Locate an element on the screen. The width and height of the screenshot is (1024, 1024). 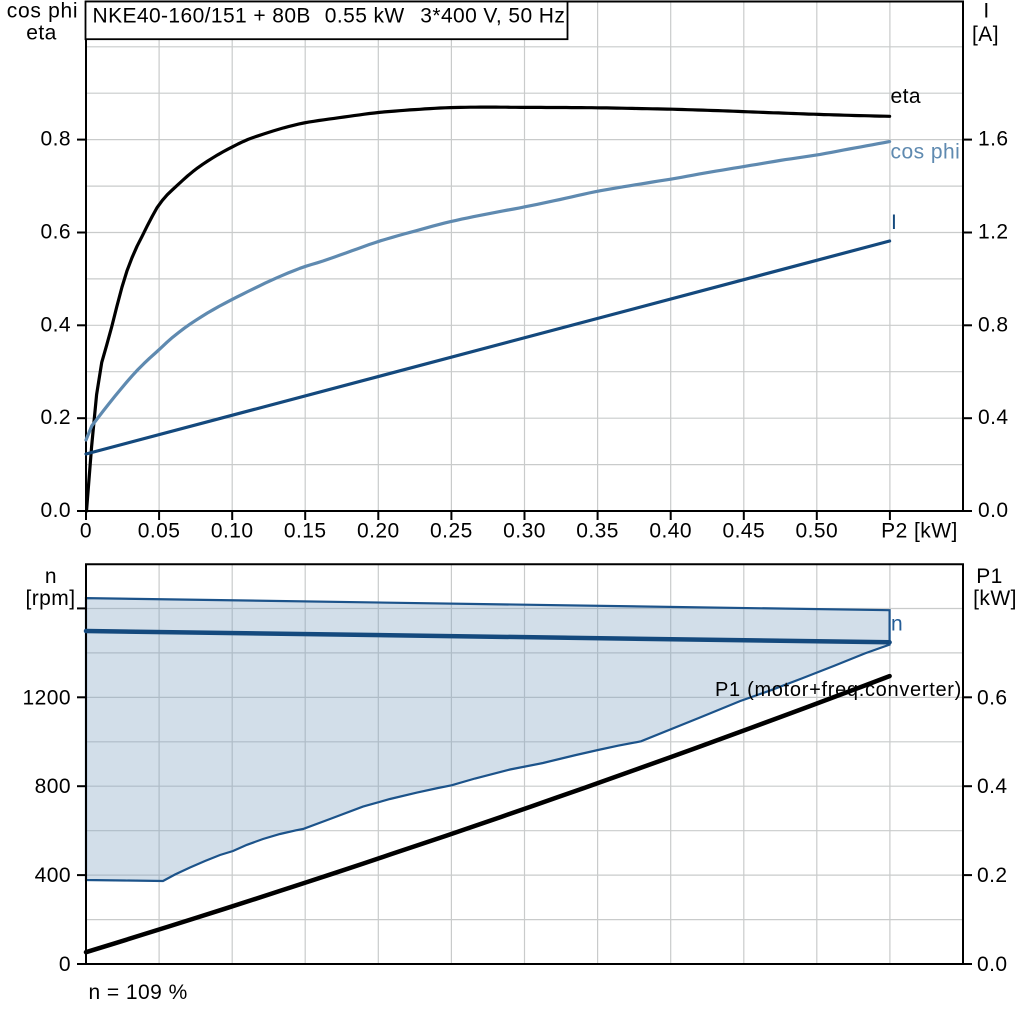
svg-text: 0.55 kW is located at coordinates (365, 15).